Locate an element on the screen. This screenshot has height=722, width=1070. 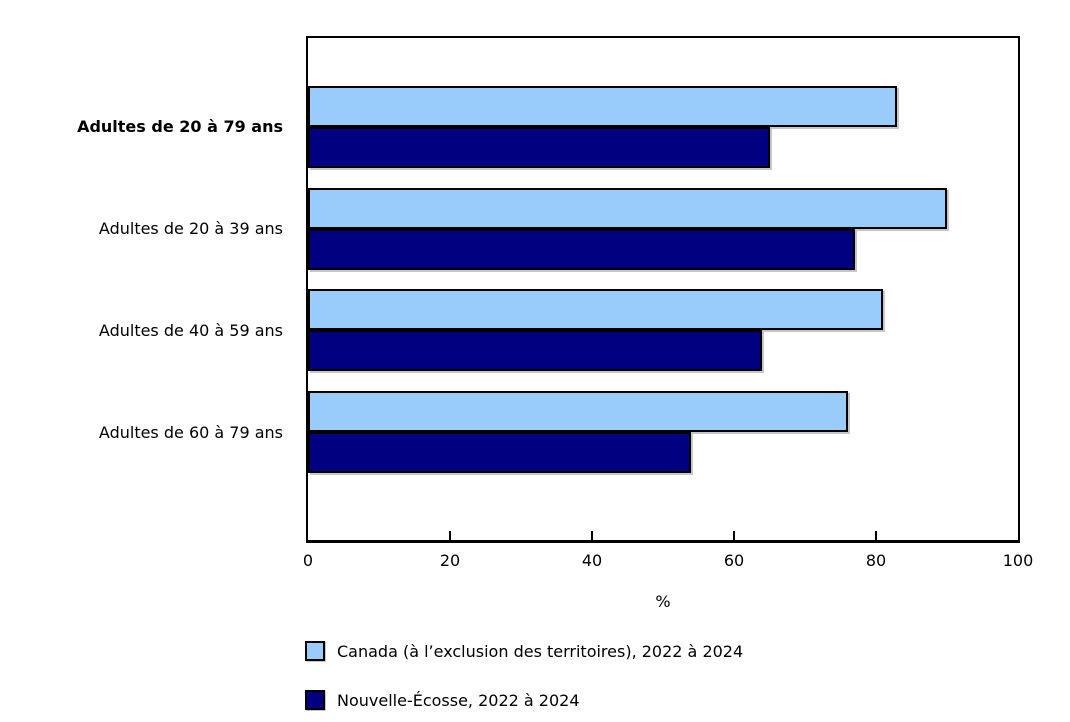
x-axis-label: % is located at coordinates (663, 601).